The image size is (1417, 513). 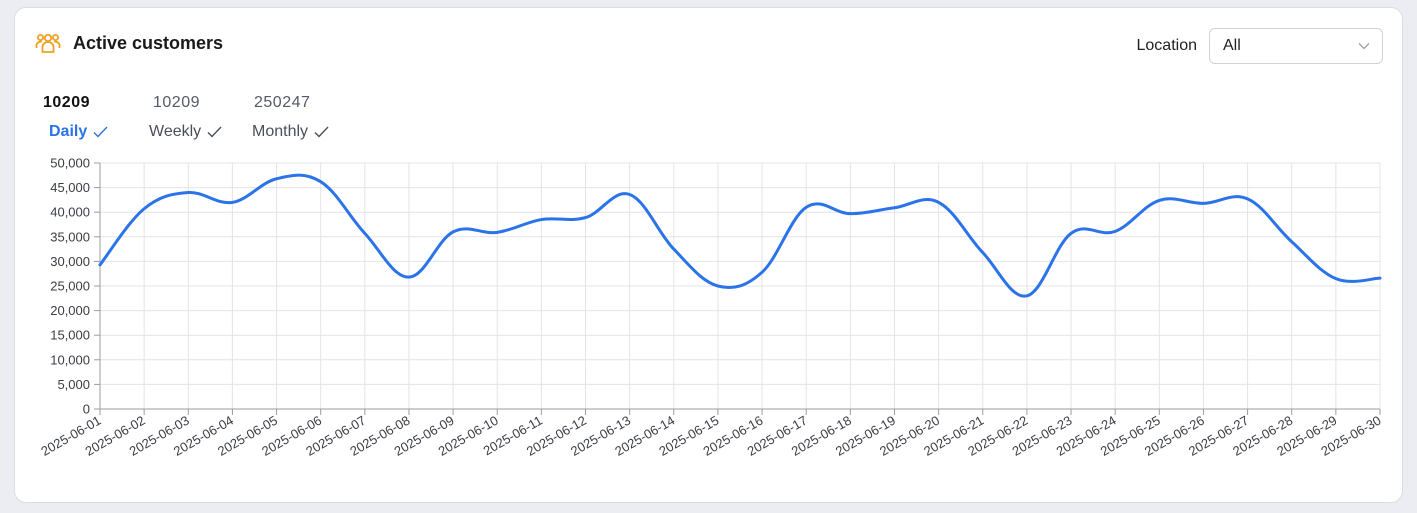 I want to click on y-tick-label: 35,000, so click(x=70, y=236).